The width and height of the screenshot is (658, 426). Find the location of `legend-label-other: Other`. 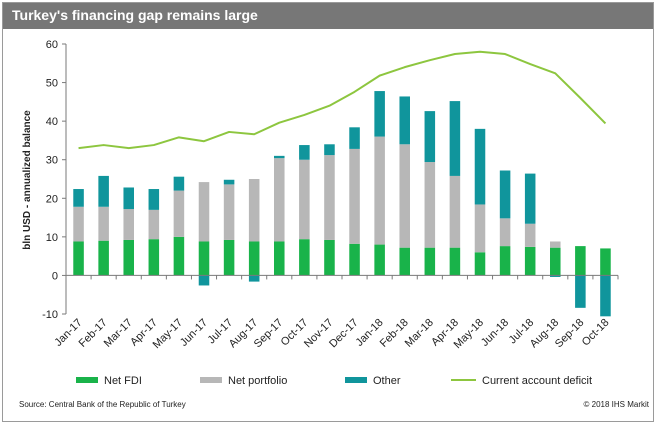

legend-label-other: Other is located at coordinates (387, 381).